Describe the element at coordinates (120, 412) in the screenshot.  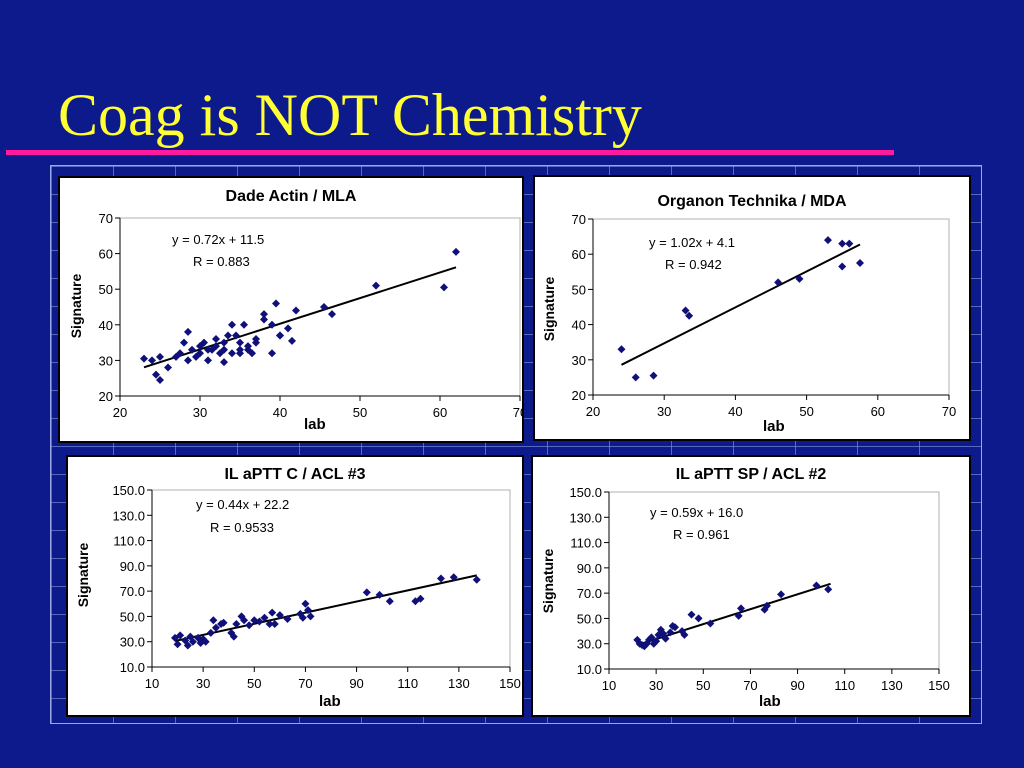
I see `x-tick-label: 20` at that location.